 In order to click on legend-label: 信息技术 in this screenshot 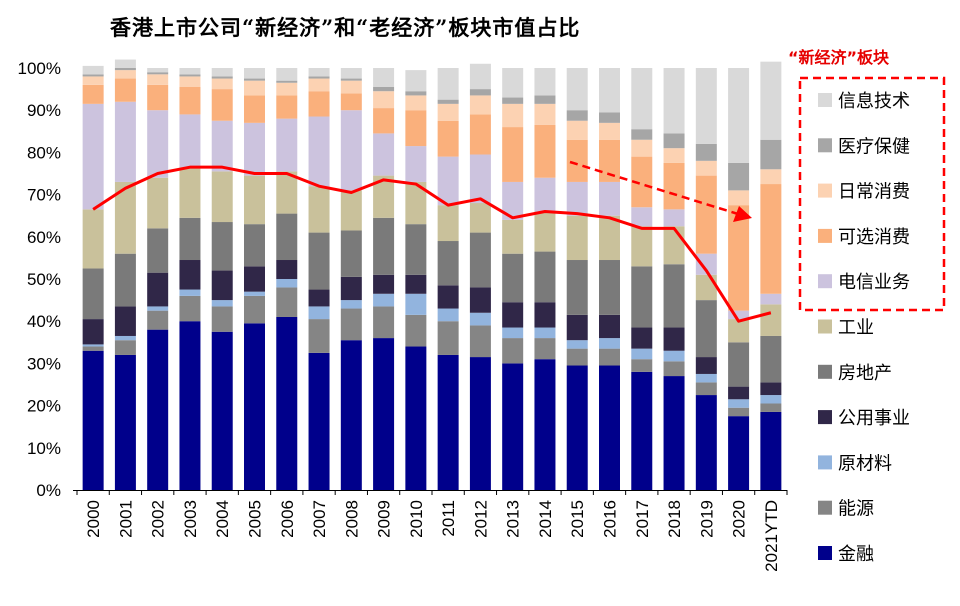, I will do `click(874, 101)`.